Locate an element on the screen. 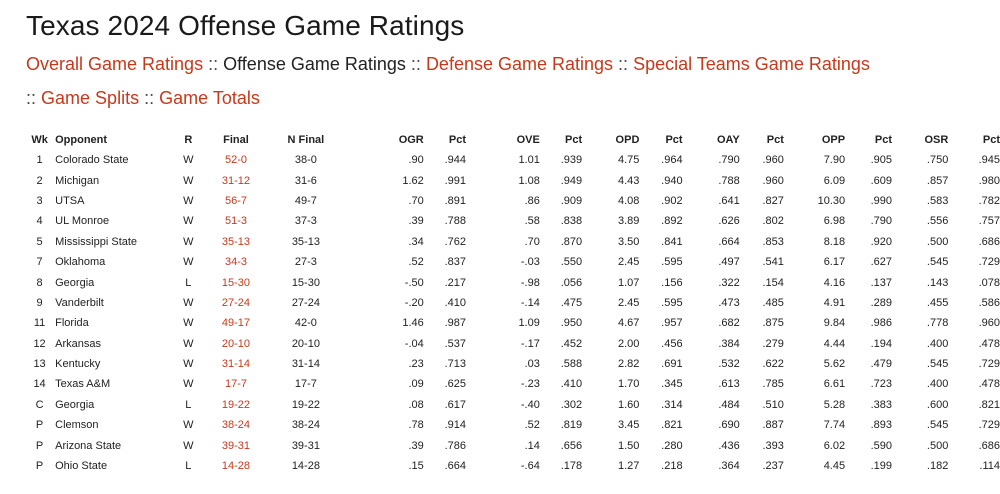 This screenshot has width=1000, height=494. cell-ogr: .34 is located at coordinates (416, 241).